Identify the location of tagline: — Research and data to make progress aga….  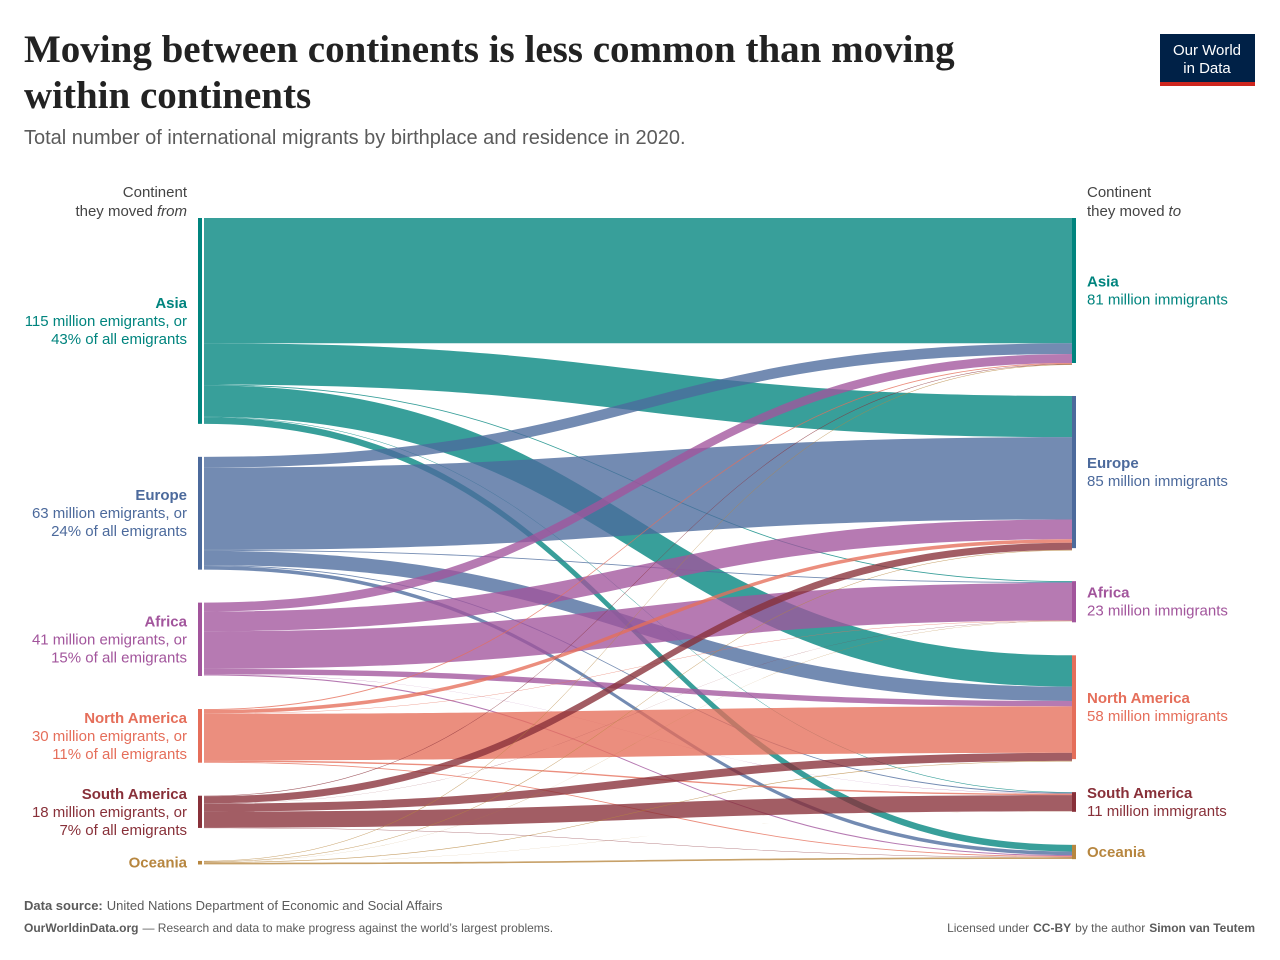
(347, 928).